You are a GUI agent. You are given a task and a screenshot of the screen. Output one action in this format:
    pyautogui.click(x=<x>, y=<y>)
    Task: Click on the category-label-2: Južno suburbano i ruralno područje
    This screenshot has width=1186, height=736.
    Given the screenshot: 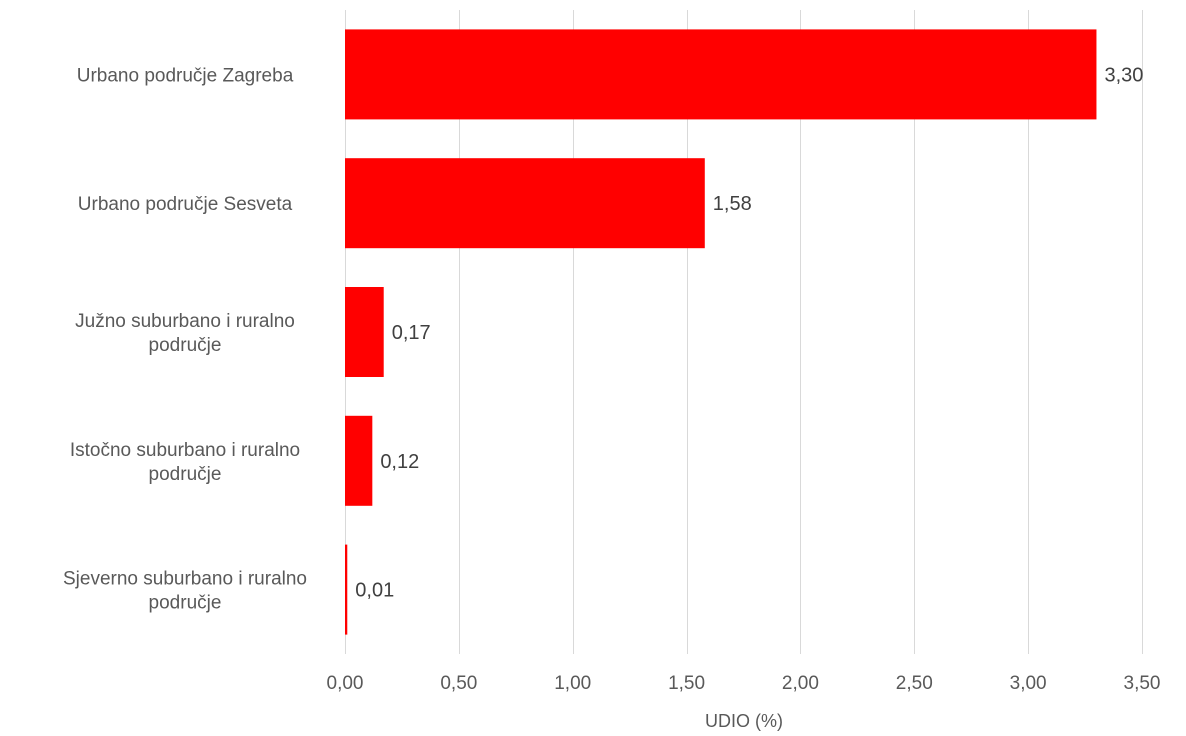 What is the action you would take?
    pyautogui.click(x=185, y=333)
    